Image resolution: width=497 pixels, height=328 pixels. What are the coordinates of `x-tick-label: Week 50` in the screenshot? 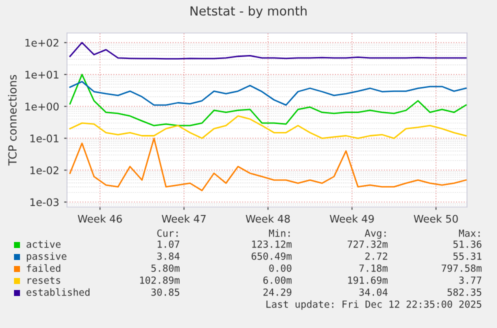 It's located at (436, 218).